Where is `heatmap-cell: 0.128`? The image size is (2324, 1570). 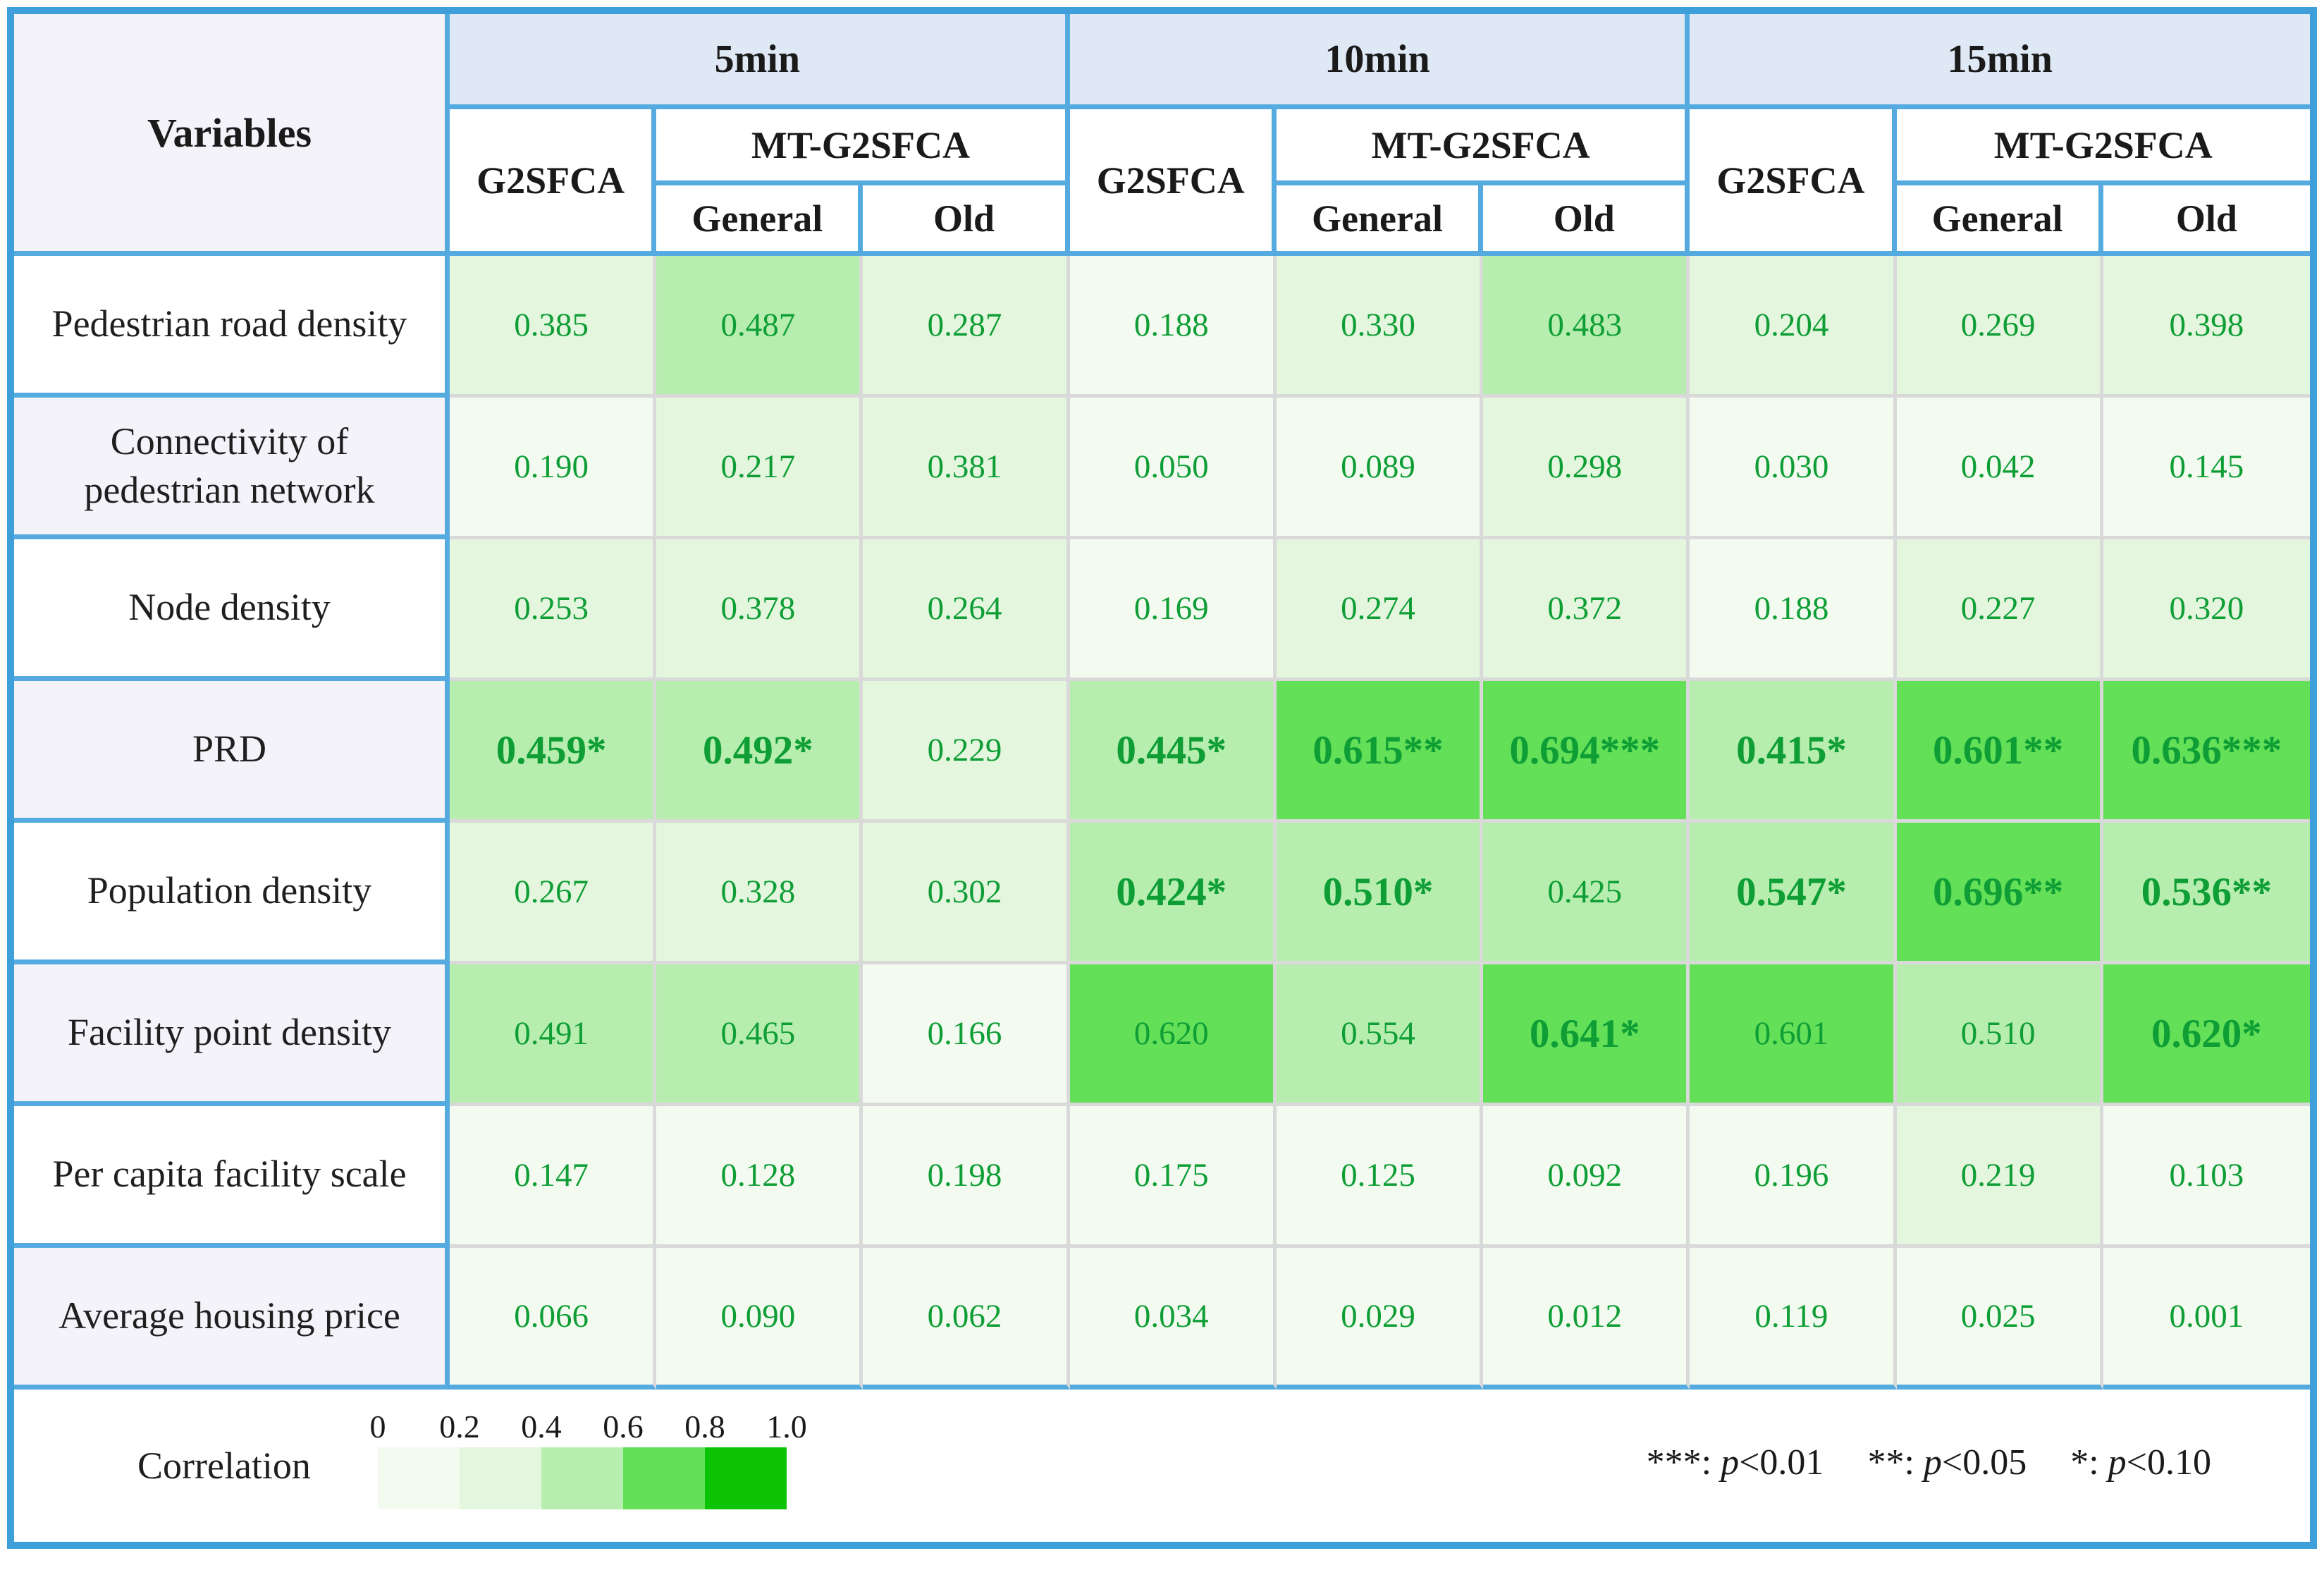 heatmap-cell: 0.128 is located at coordinates (759, 1177).